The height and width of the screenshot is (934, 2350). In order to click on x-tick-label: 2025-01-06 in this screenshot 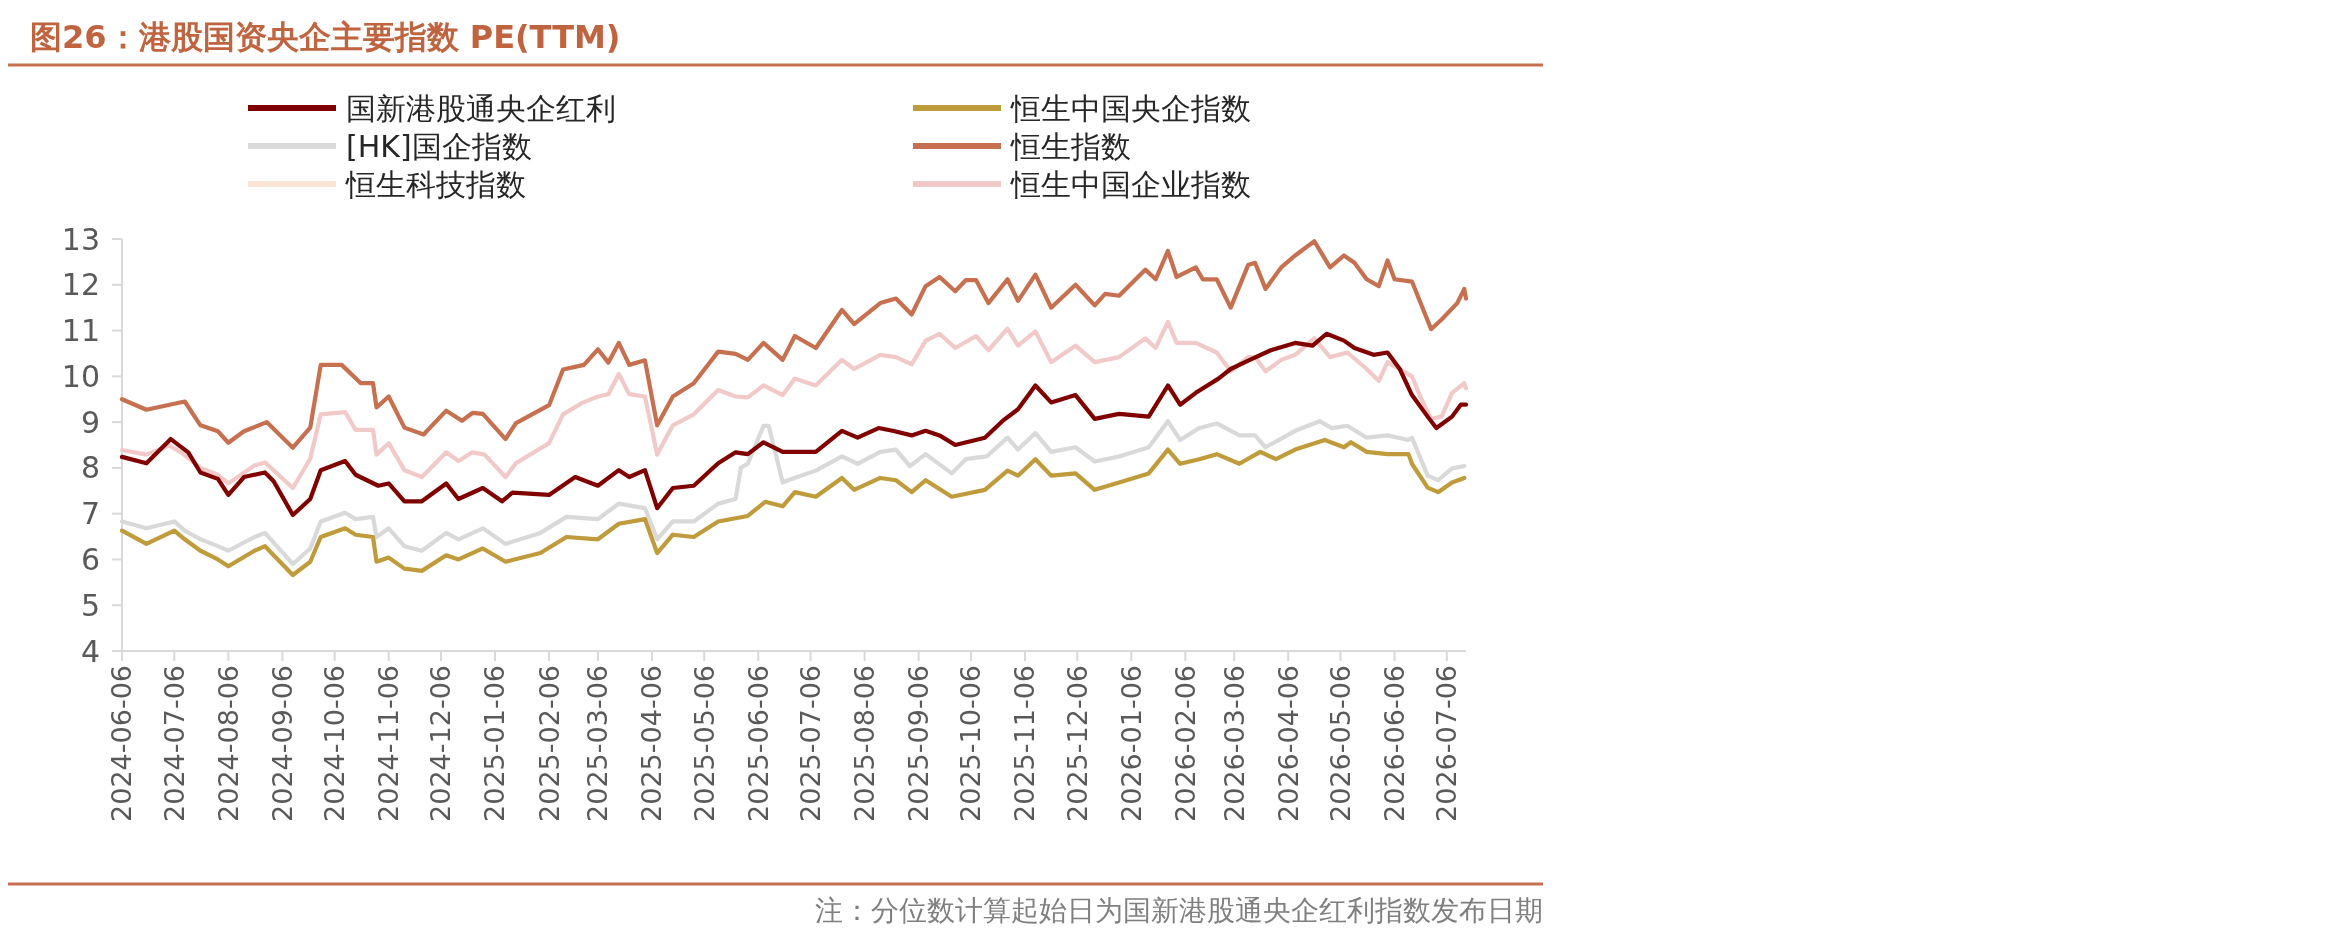, I will do `click(495, 743)`.